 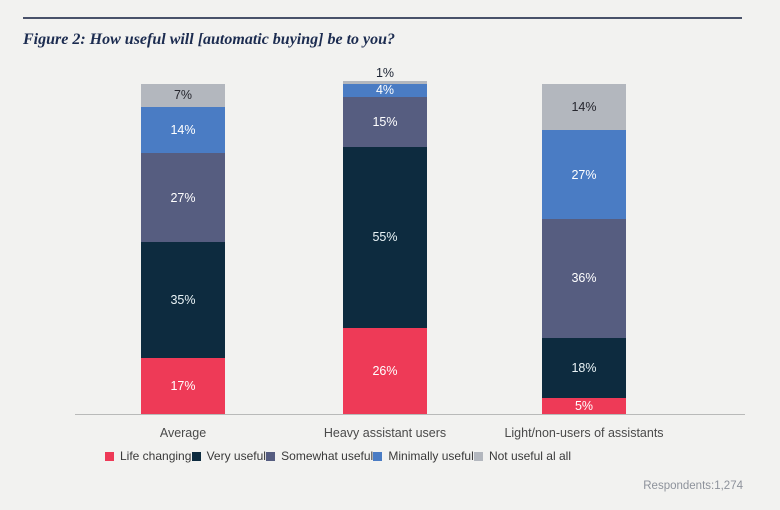 What do you see at coordinates (385, 72) in the screenshot?
I see `segment-value-label: 1%` at bounding box center [385, 72].